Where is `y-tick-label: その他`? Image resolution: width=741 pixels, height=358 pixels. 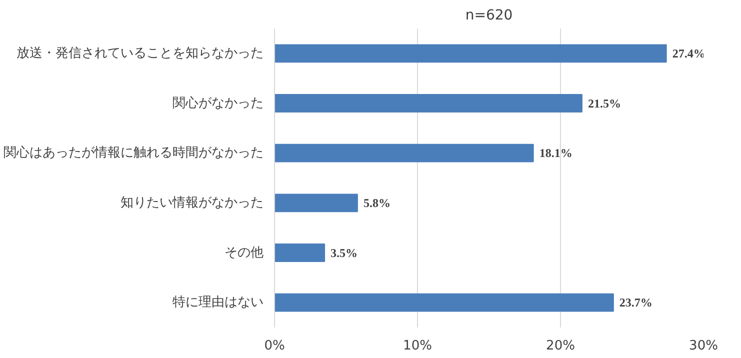
y-tick-label: その他 is located at coordinates (244, 252).